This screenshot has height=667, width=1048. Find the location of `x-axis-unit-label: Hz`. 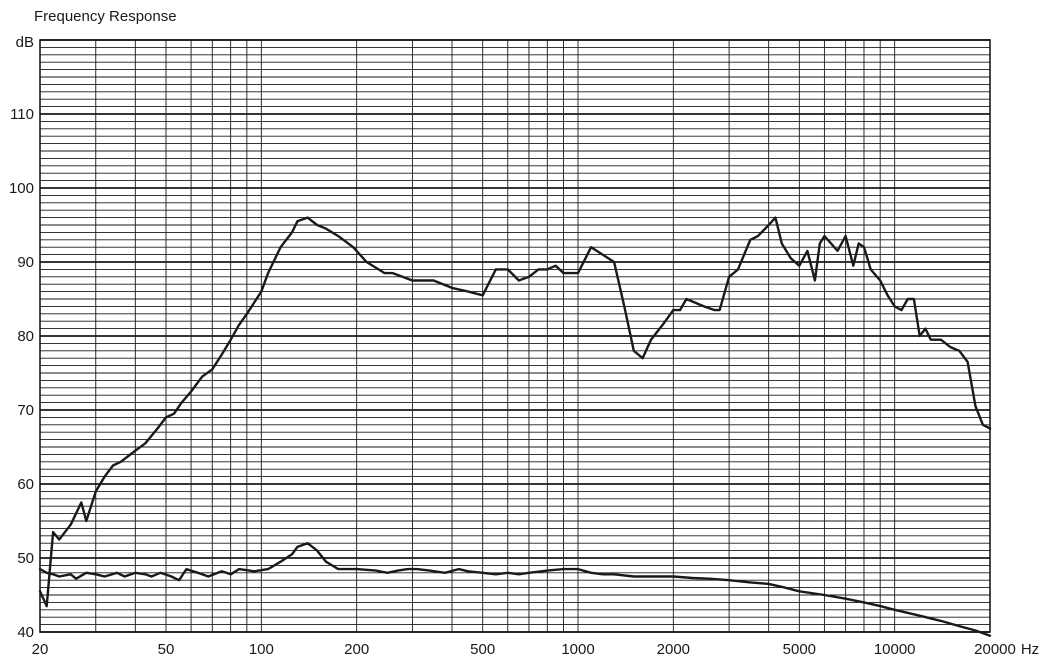

x-axis-unit-label: Hz is located at coordinates (1030, 649).